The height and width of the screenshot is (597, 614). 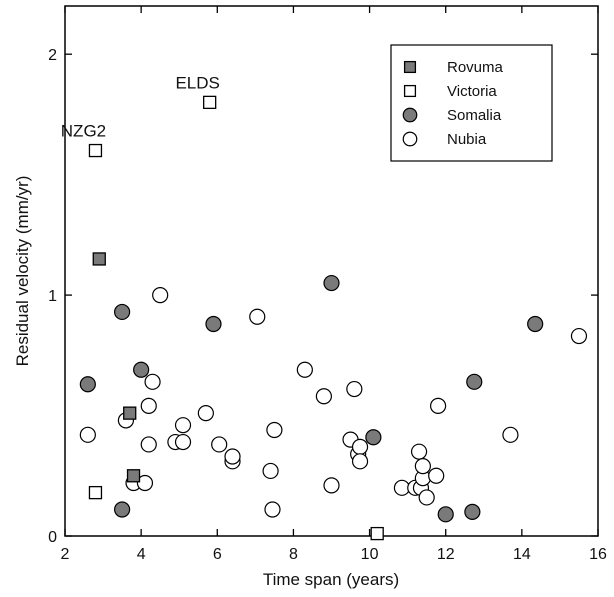 What do you see at coordinates (474, 115) in the screenshot?
I see `legend-label-somalia: Somalia` at bounding box center [474, 115].